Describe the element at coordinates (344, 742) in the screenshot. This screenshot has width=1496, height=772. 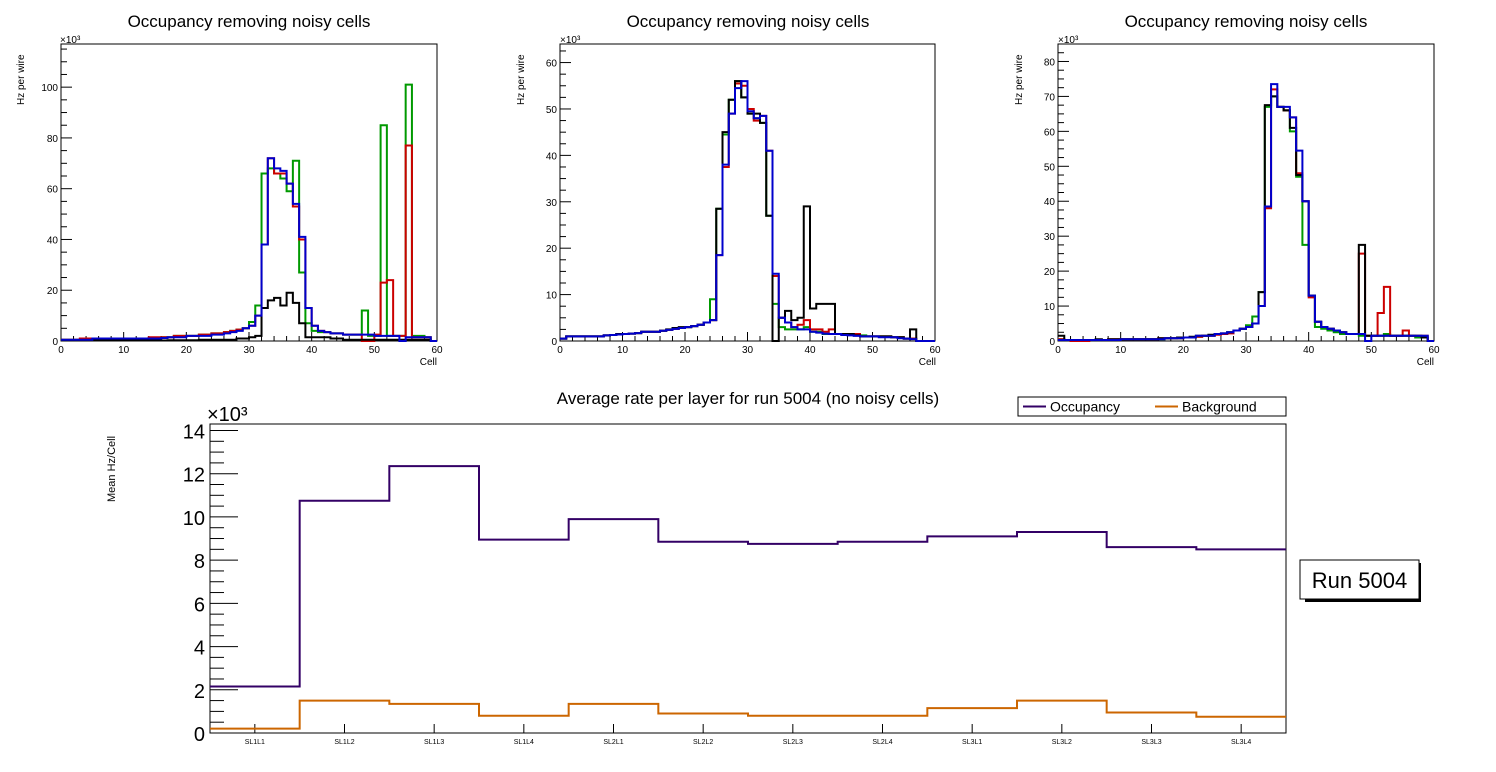
I see `x-tick-label: SL1L2` at that location.